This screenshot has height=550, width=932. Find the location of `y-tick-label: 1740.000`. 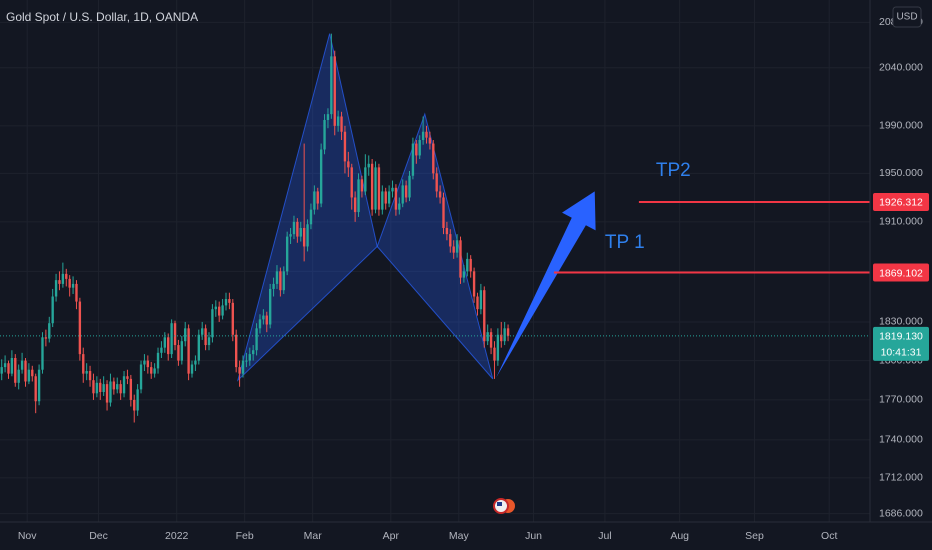

y-tick-label: 1740.000 is located at coordinates (901, 440).